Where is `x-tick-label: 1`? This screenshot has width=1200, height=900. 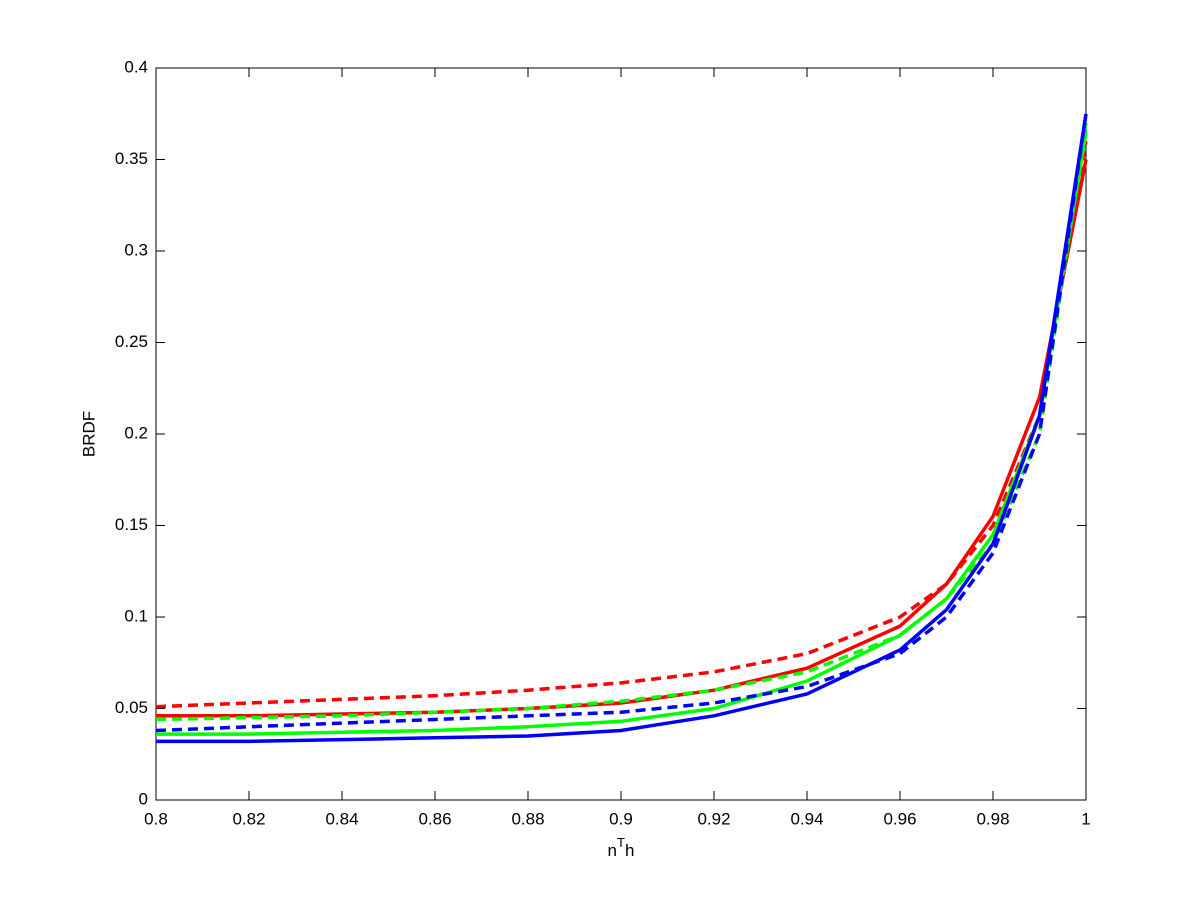 x-tick-label: 1 is located at coordinates (1085, 818).